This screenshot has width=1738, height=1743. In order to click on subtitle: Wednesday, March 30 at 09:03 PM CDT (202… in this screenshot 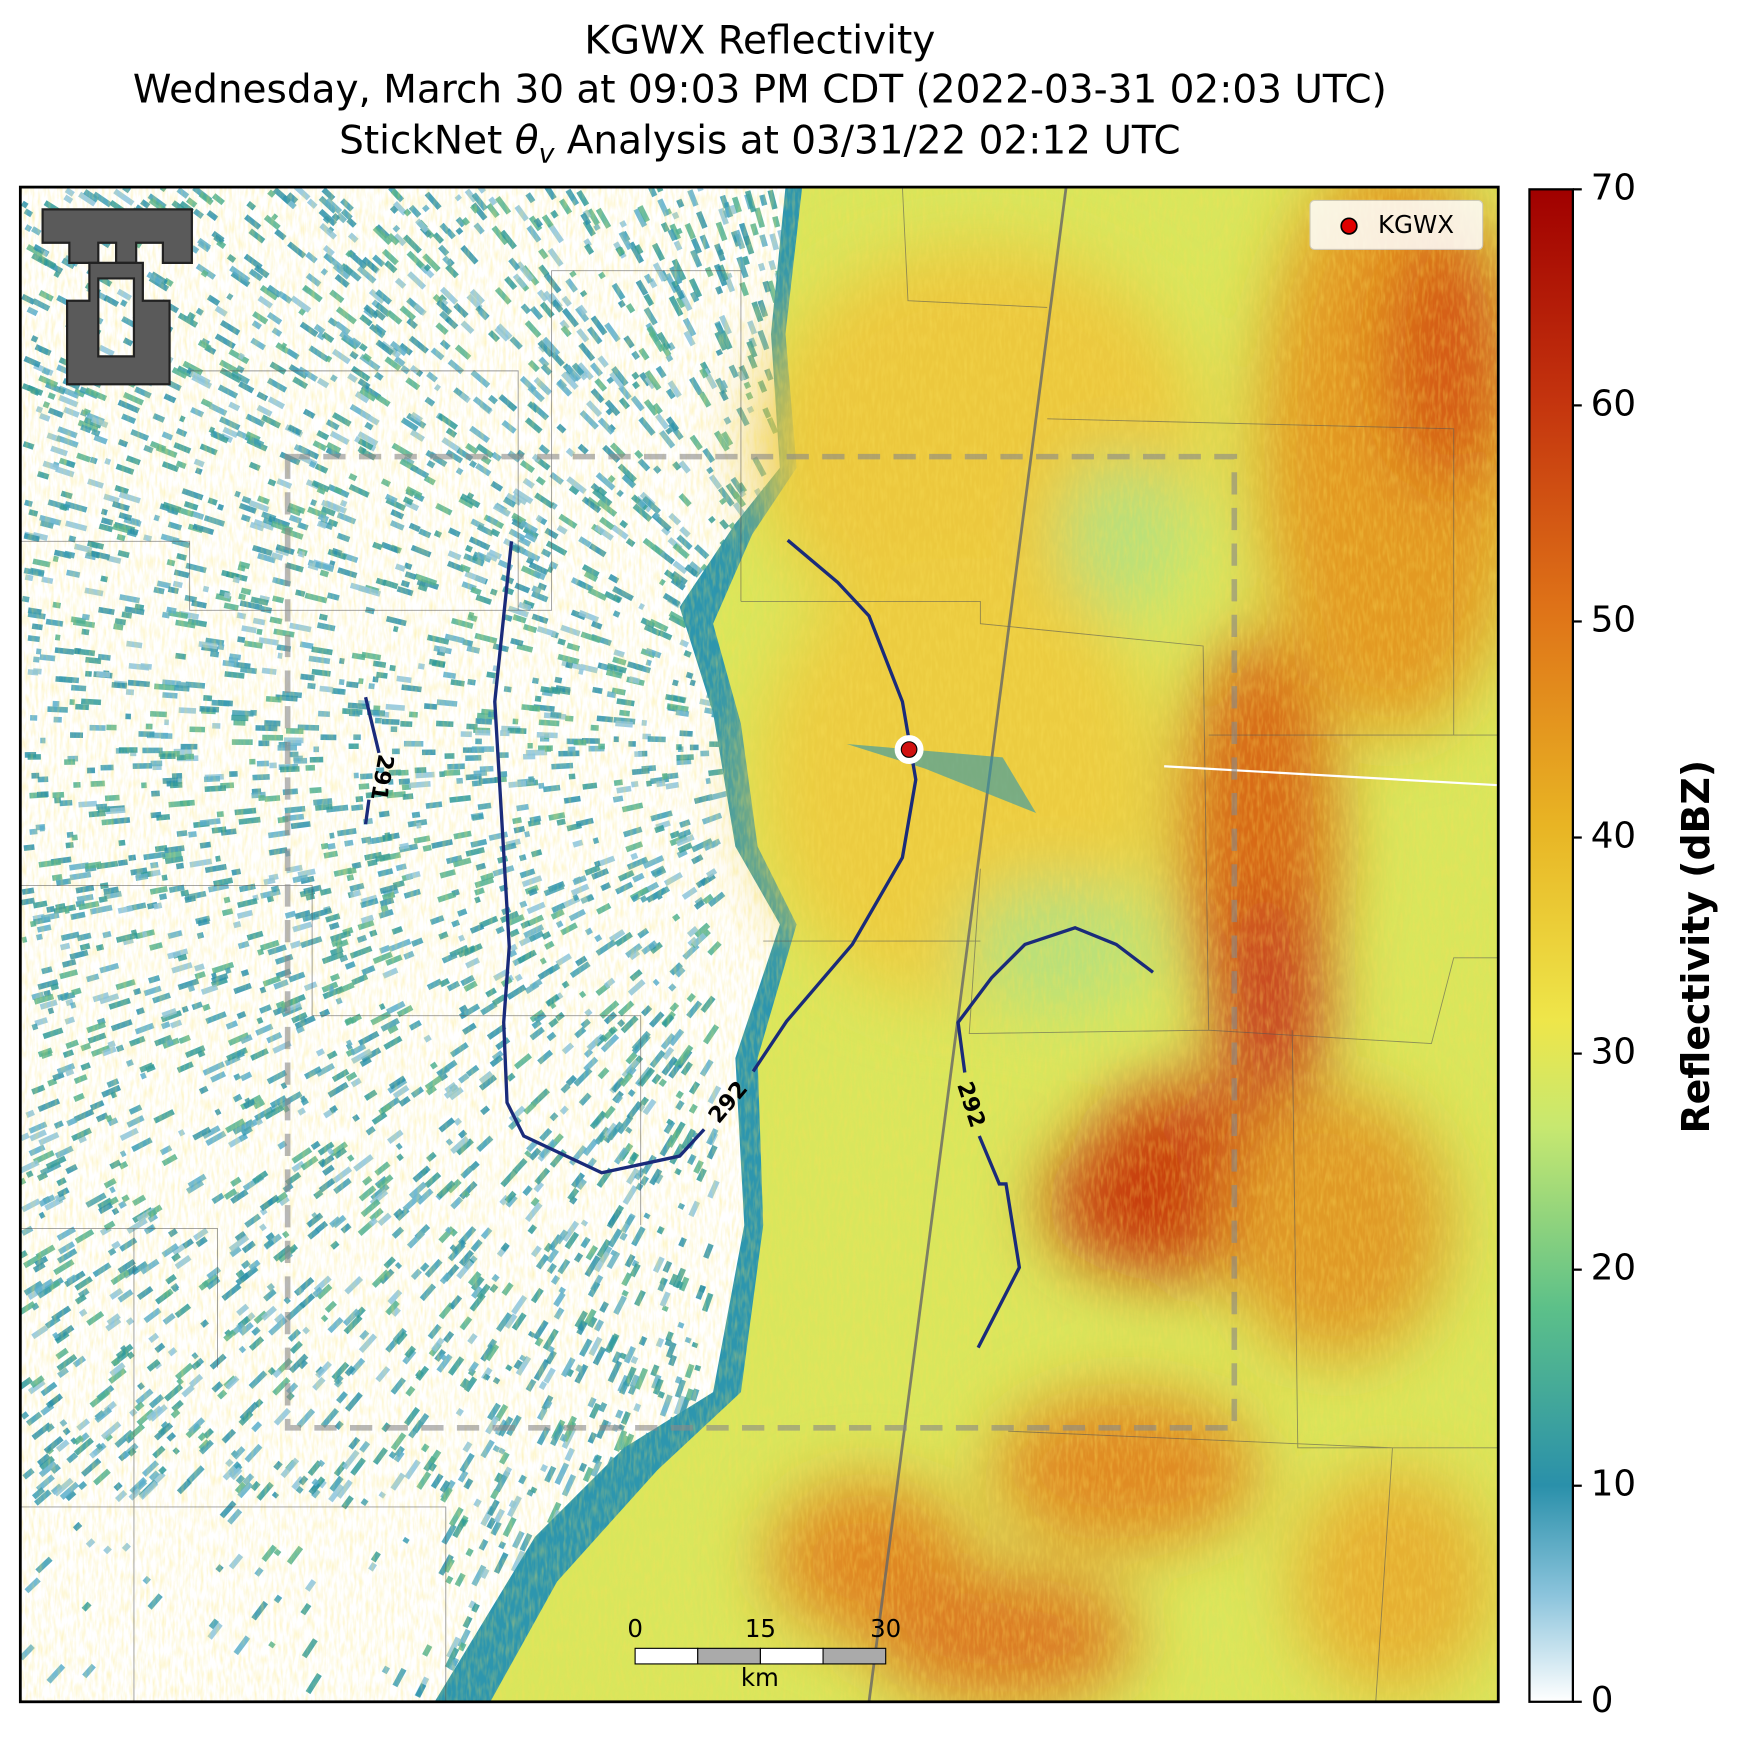, I will do `click(760, 89)`.